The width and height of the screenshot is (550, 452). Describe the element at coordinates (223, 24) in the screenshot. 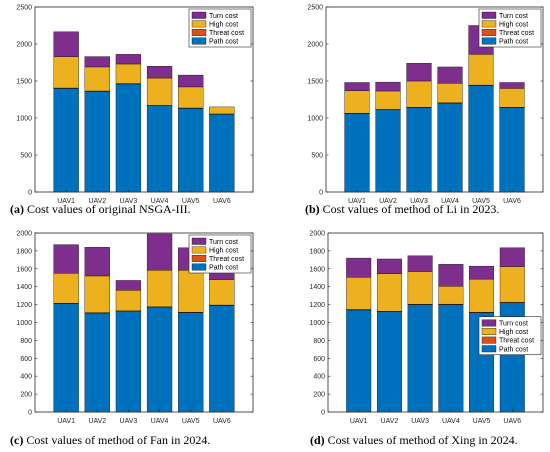

I see `legend-label-high: High cost` at that location.